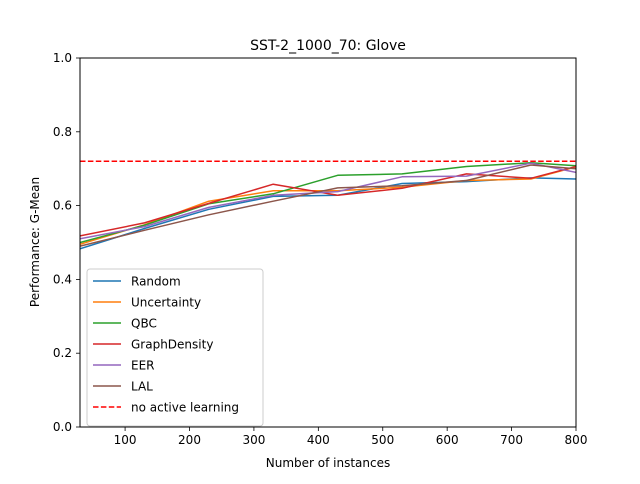 The width and height of the screenshot is (640, 484). I want to click on y-tick-label: 0.6, so click(62, 206).